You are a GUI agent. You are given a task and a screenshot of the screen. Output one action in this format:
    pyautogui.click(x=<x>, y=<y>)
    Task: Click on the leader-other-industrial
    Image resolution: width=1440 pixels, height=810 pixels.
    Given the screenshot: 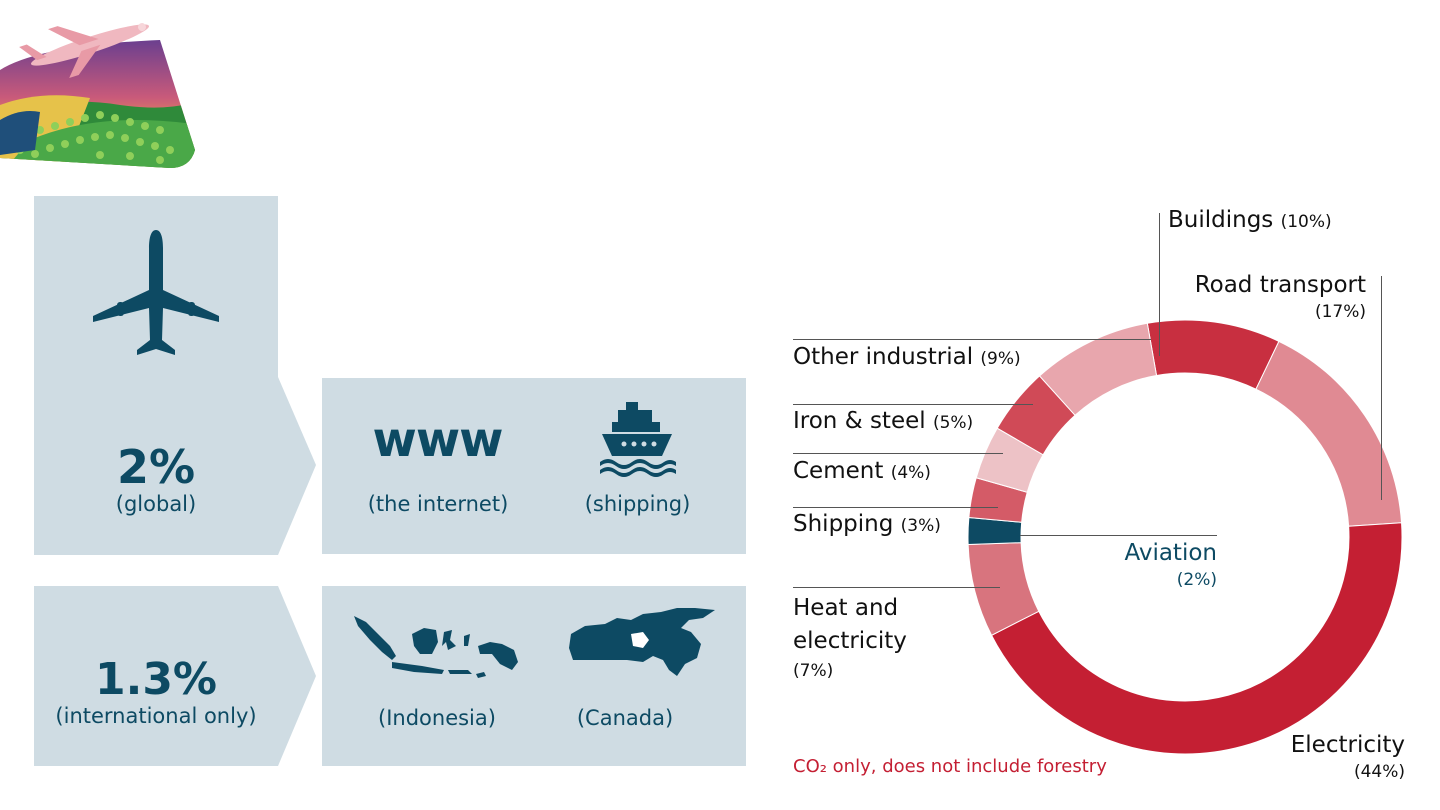 What is the action you would take?
    pyautogui.click(x=972, y=339)
    